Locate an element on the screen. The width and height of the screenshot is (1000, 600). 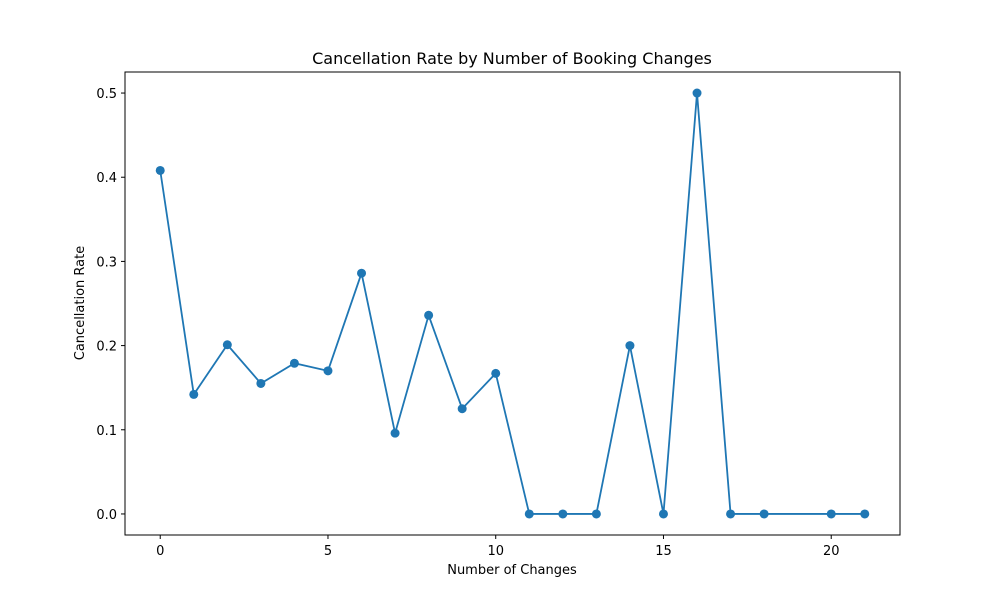
y-tick-label: 0.1 is located at coordinates (106, 431).